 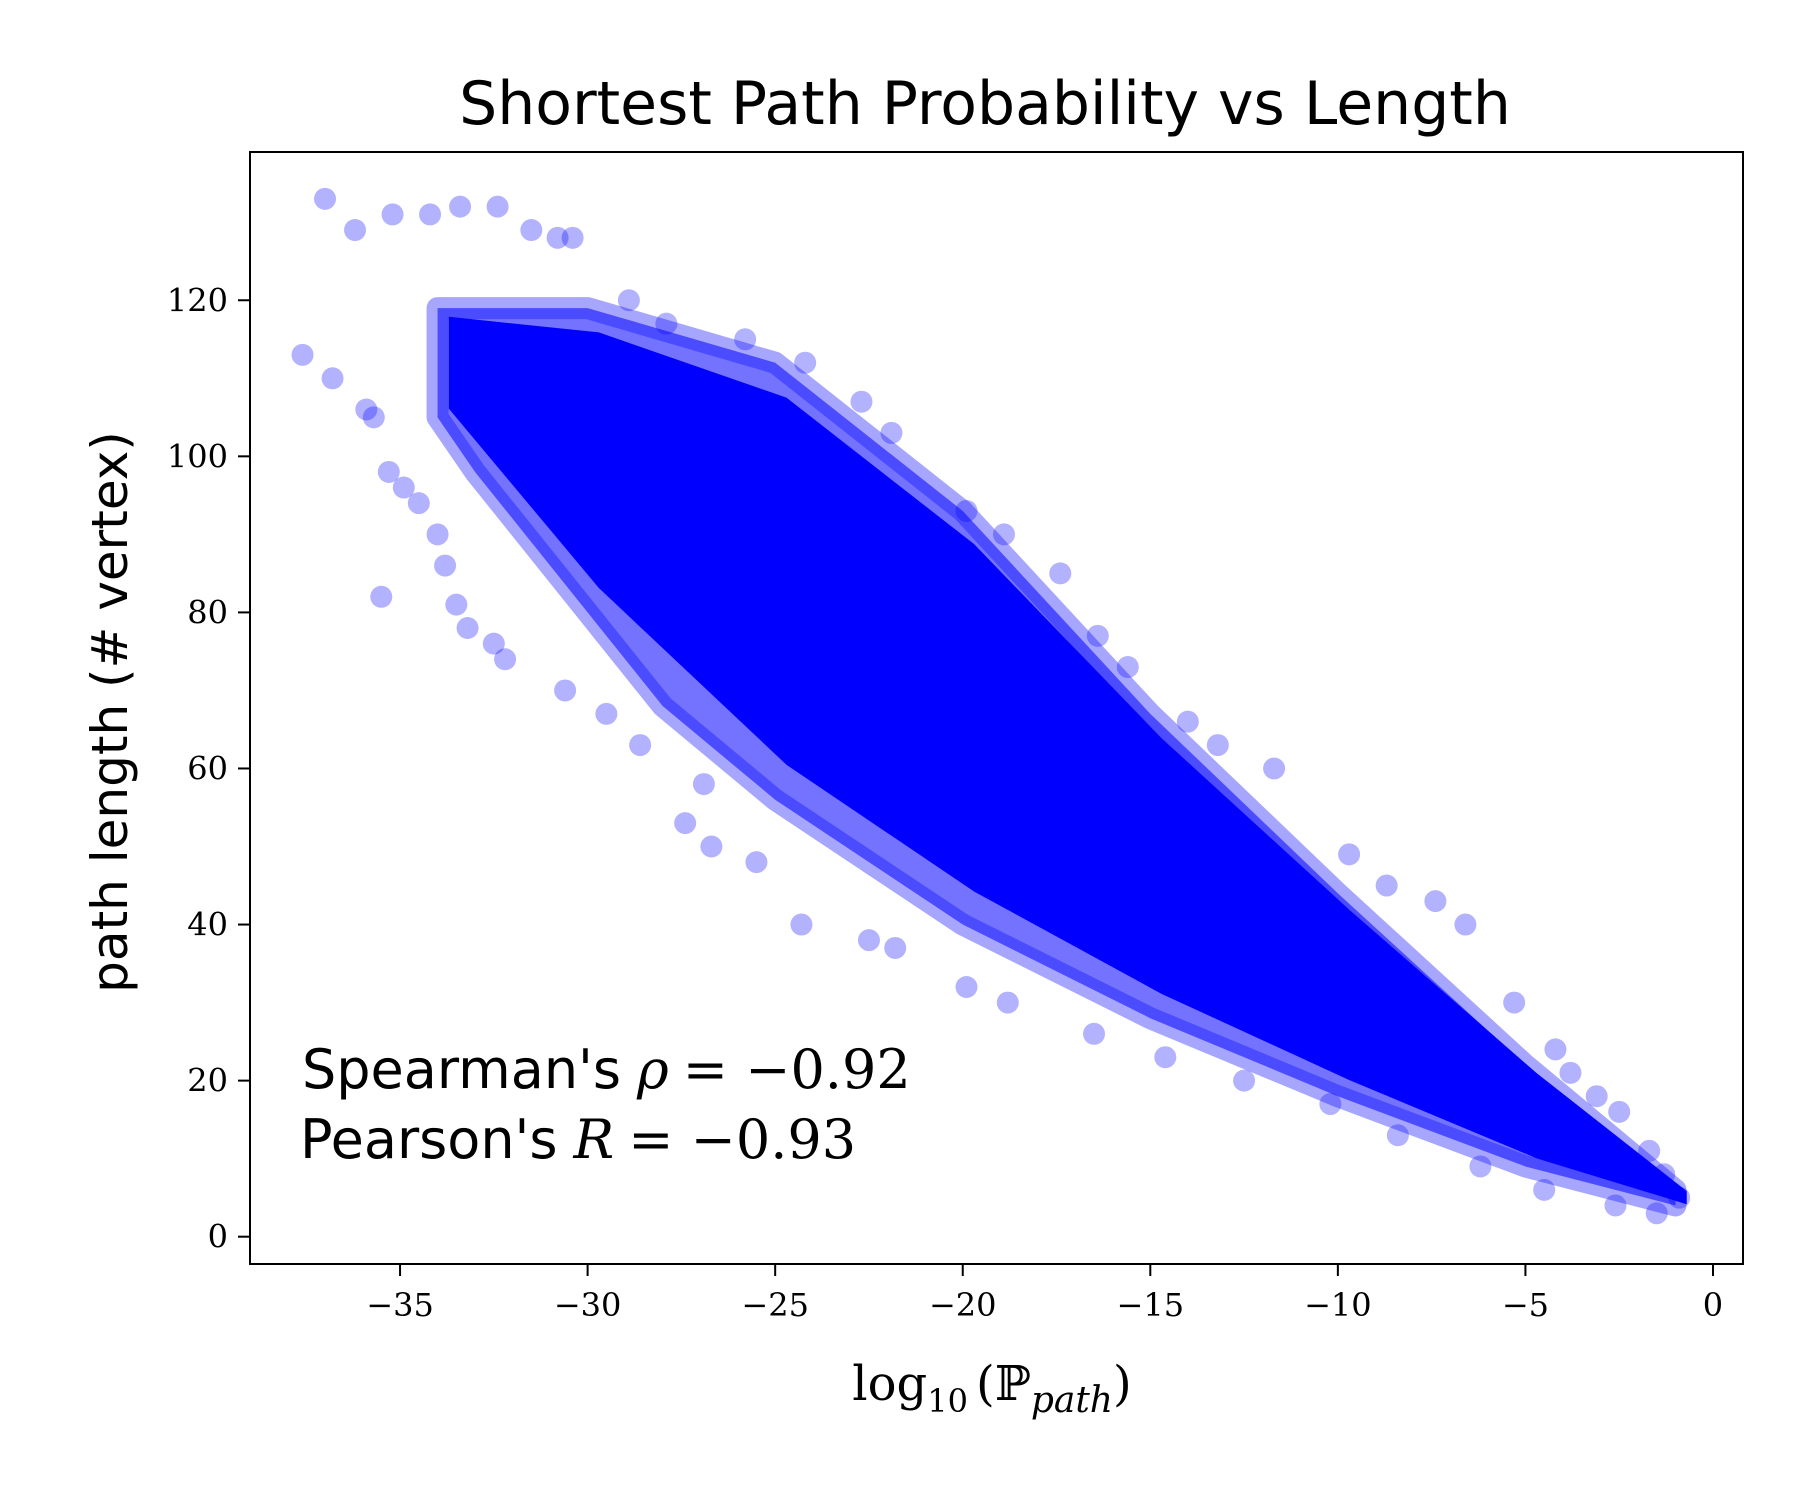 I want to click on x-axis-label-func-sub: 10, so click(x=947, y=1401).